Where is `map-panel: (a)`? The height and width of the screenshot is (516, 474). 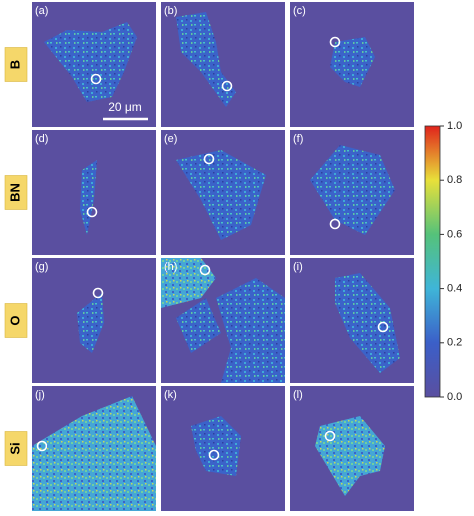
map-panel: (a) is located at coordinates (94, 64).